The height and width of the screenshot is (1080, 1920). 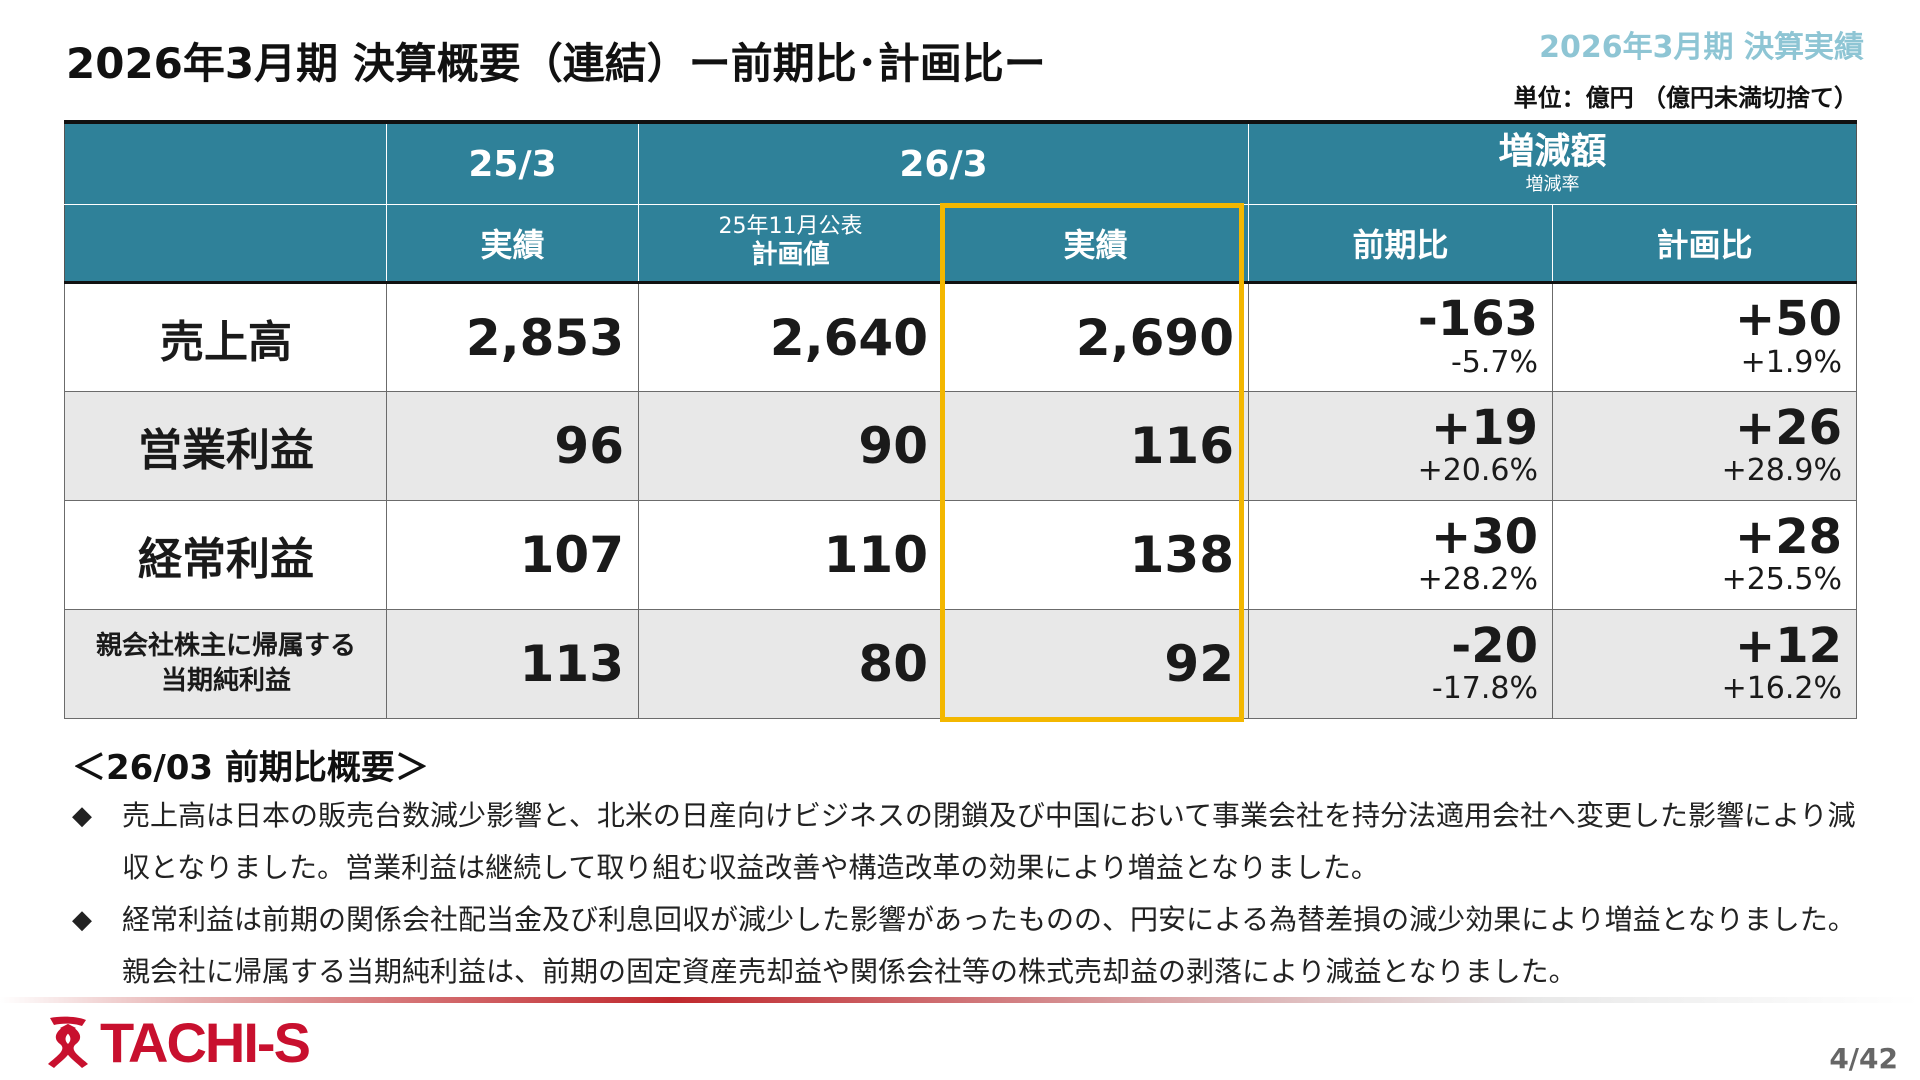 I want to click on header-fy2603: 26/3, so click(x=943, y=162).